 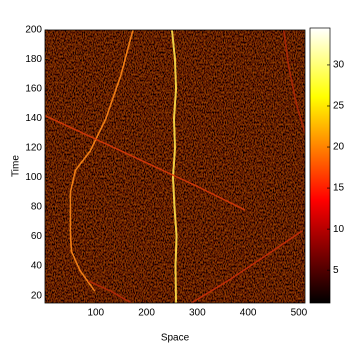 What do you see at coordinates (339, 147) in the screenshot?
I see `colorbar-tick-label: 20` at bounding box center [339, 147].